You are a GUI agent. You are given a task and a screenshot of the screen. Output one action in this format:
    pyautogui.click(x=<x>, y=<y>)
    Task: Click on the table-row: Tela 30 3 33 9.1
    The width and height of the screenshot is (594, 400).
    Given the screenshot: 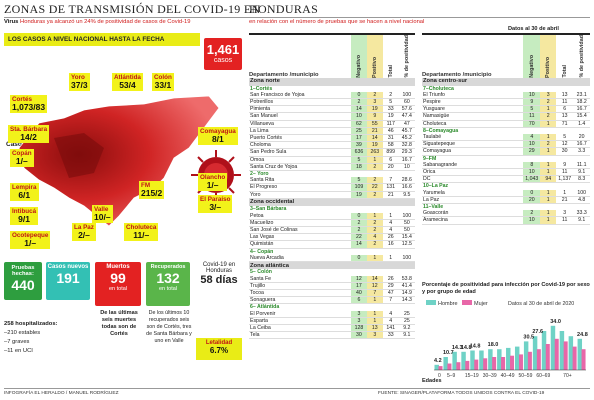 What is the action you would take?
    pyautogui.click(x=332, y=335)
    